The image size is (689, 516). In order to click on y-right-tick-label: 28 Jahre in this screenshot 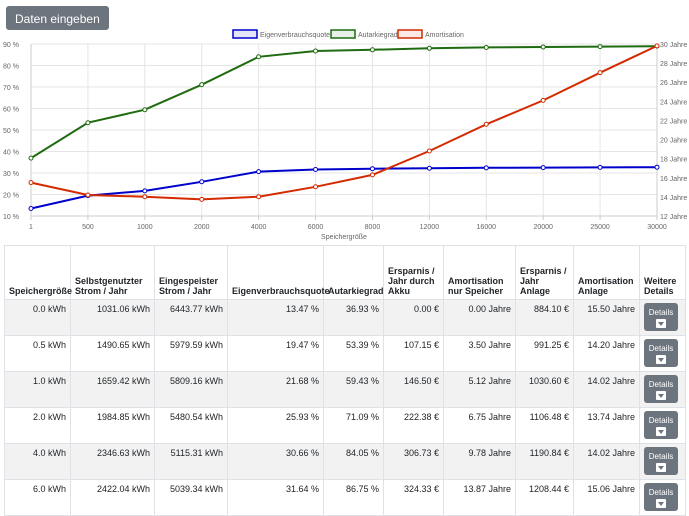, I will do `click(673, 64)`.